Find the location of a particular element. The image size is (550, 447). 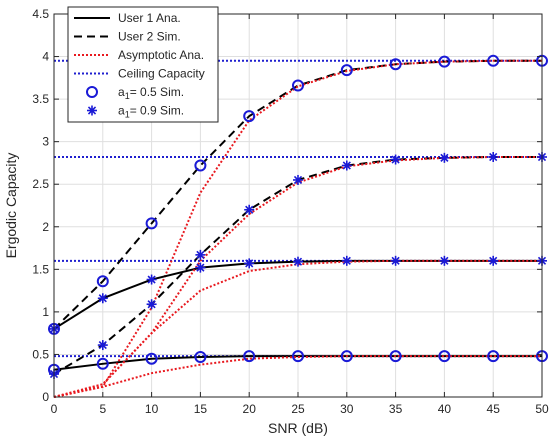

legend-label-3: Ceiling Capacity is located at coordinates (161, 74).